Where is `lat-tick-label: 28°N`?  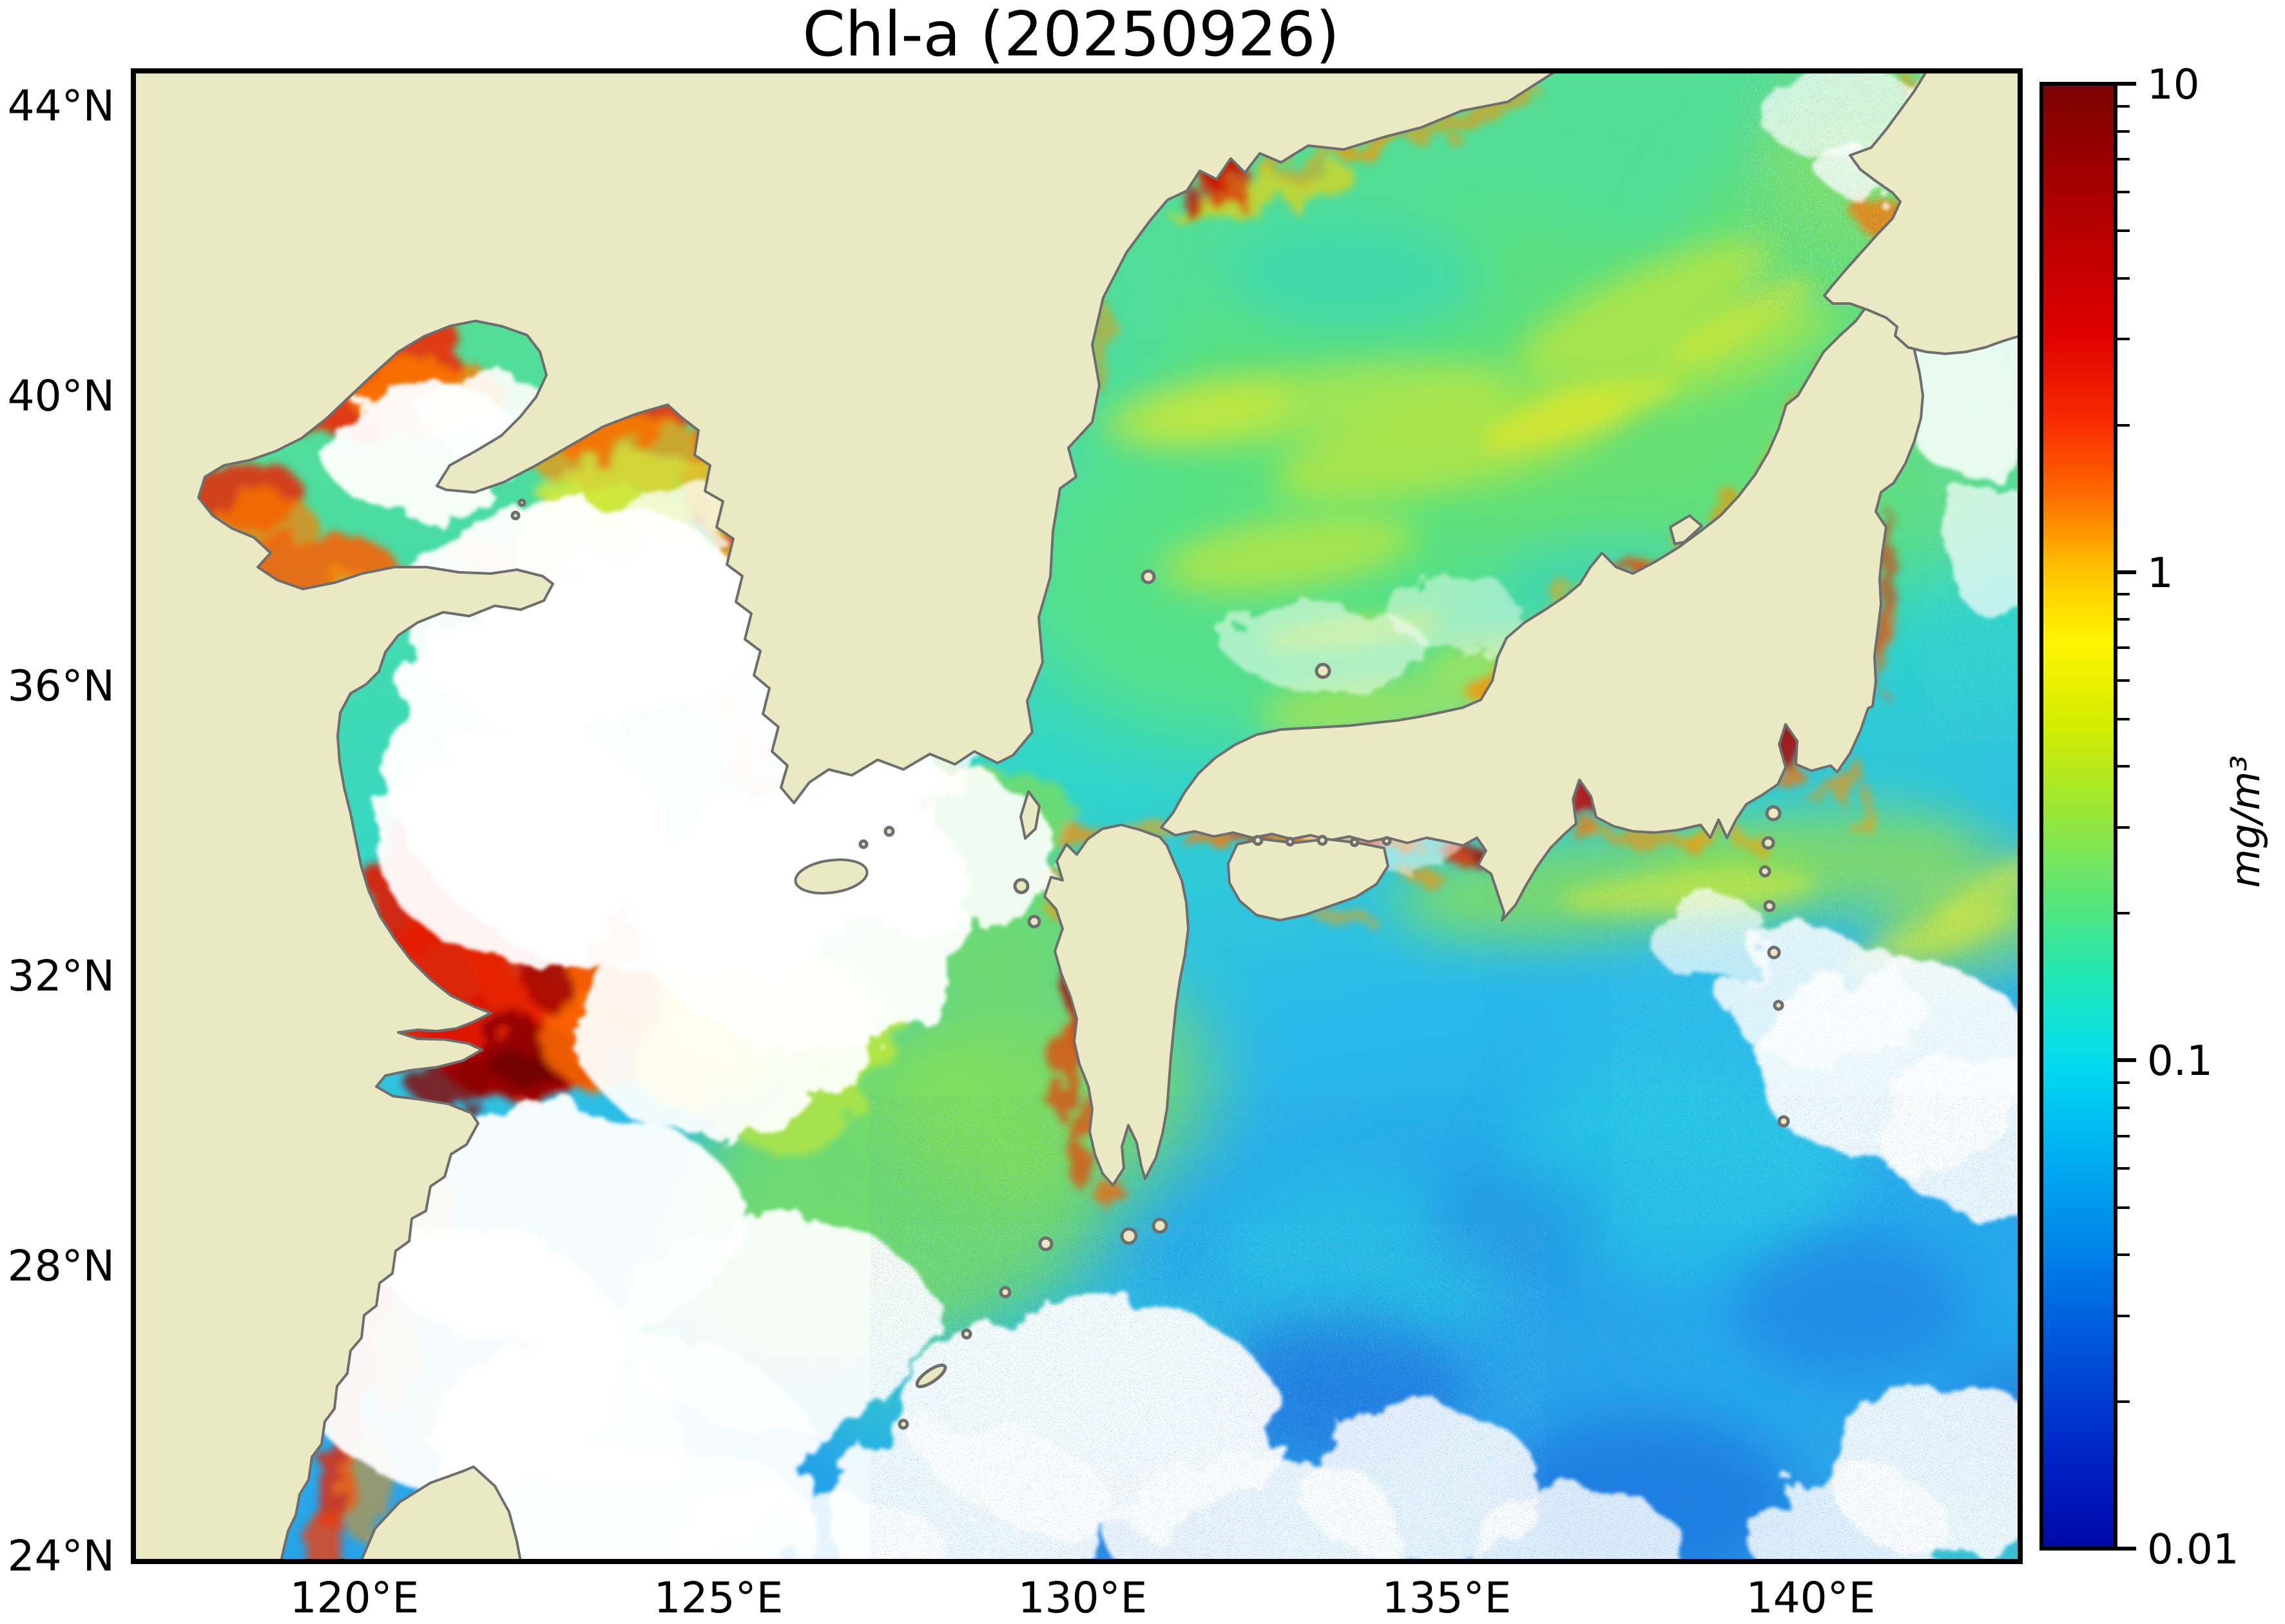
lat-tick-label: 28°N is located at coordinates (61, 1266).